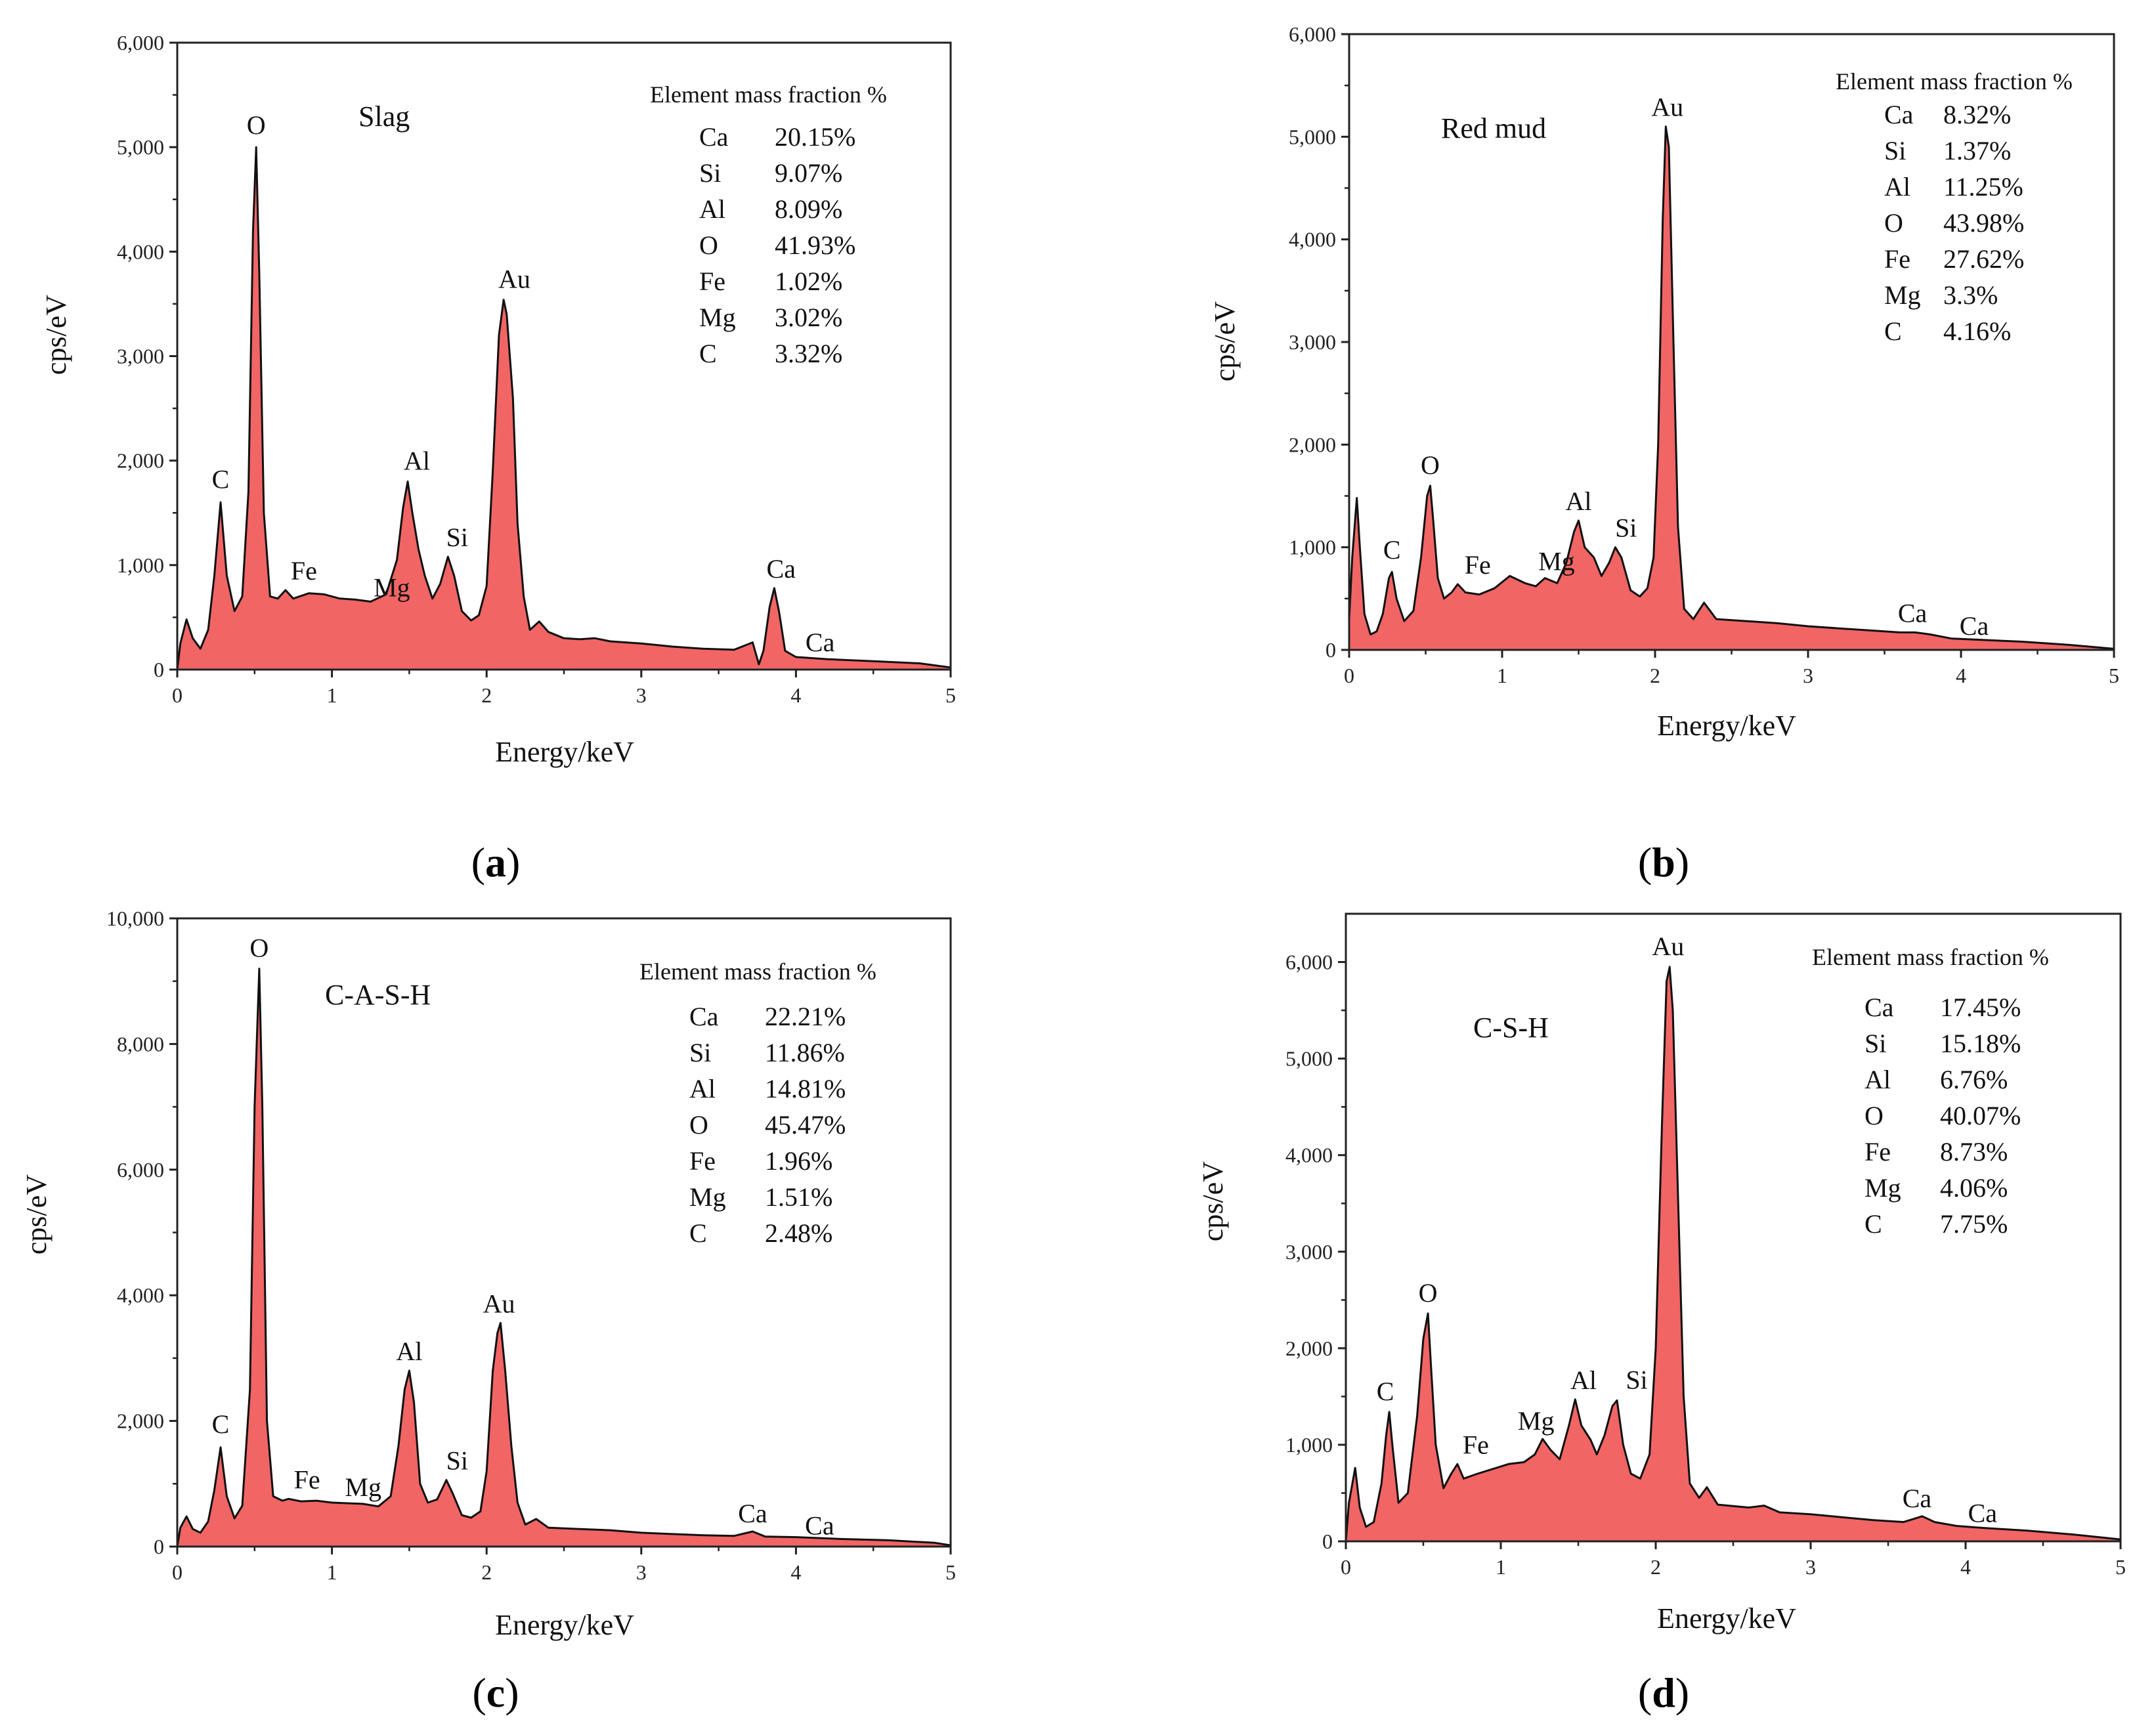 This screenshot has height=1733, width=2156. What do you see at coordinates (795, 695) in the screenshot?
I see `x-tick-label: 4` at bounding box center [795, 695].